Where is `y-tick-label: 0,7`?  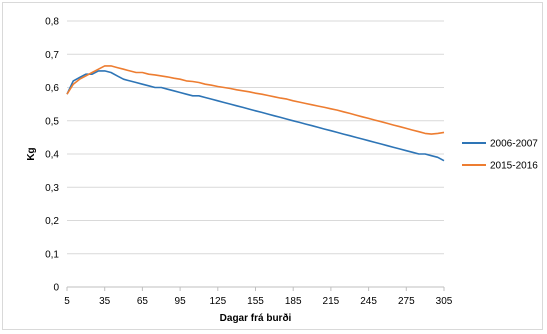 y-tick-label: 0,7 is located at coordinates (52, 55).